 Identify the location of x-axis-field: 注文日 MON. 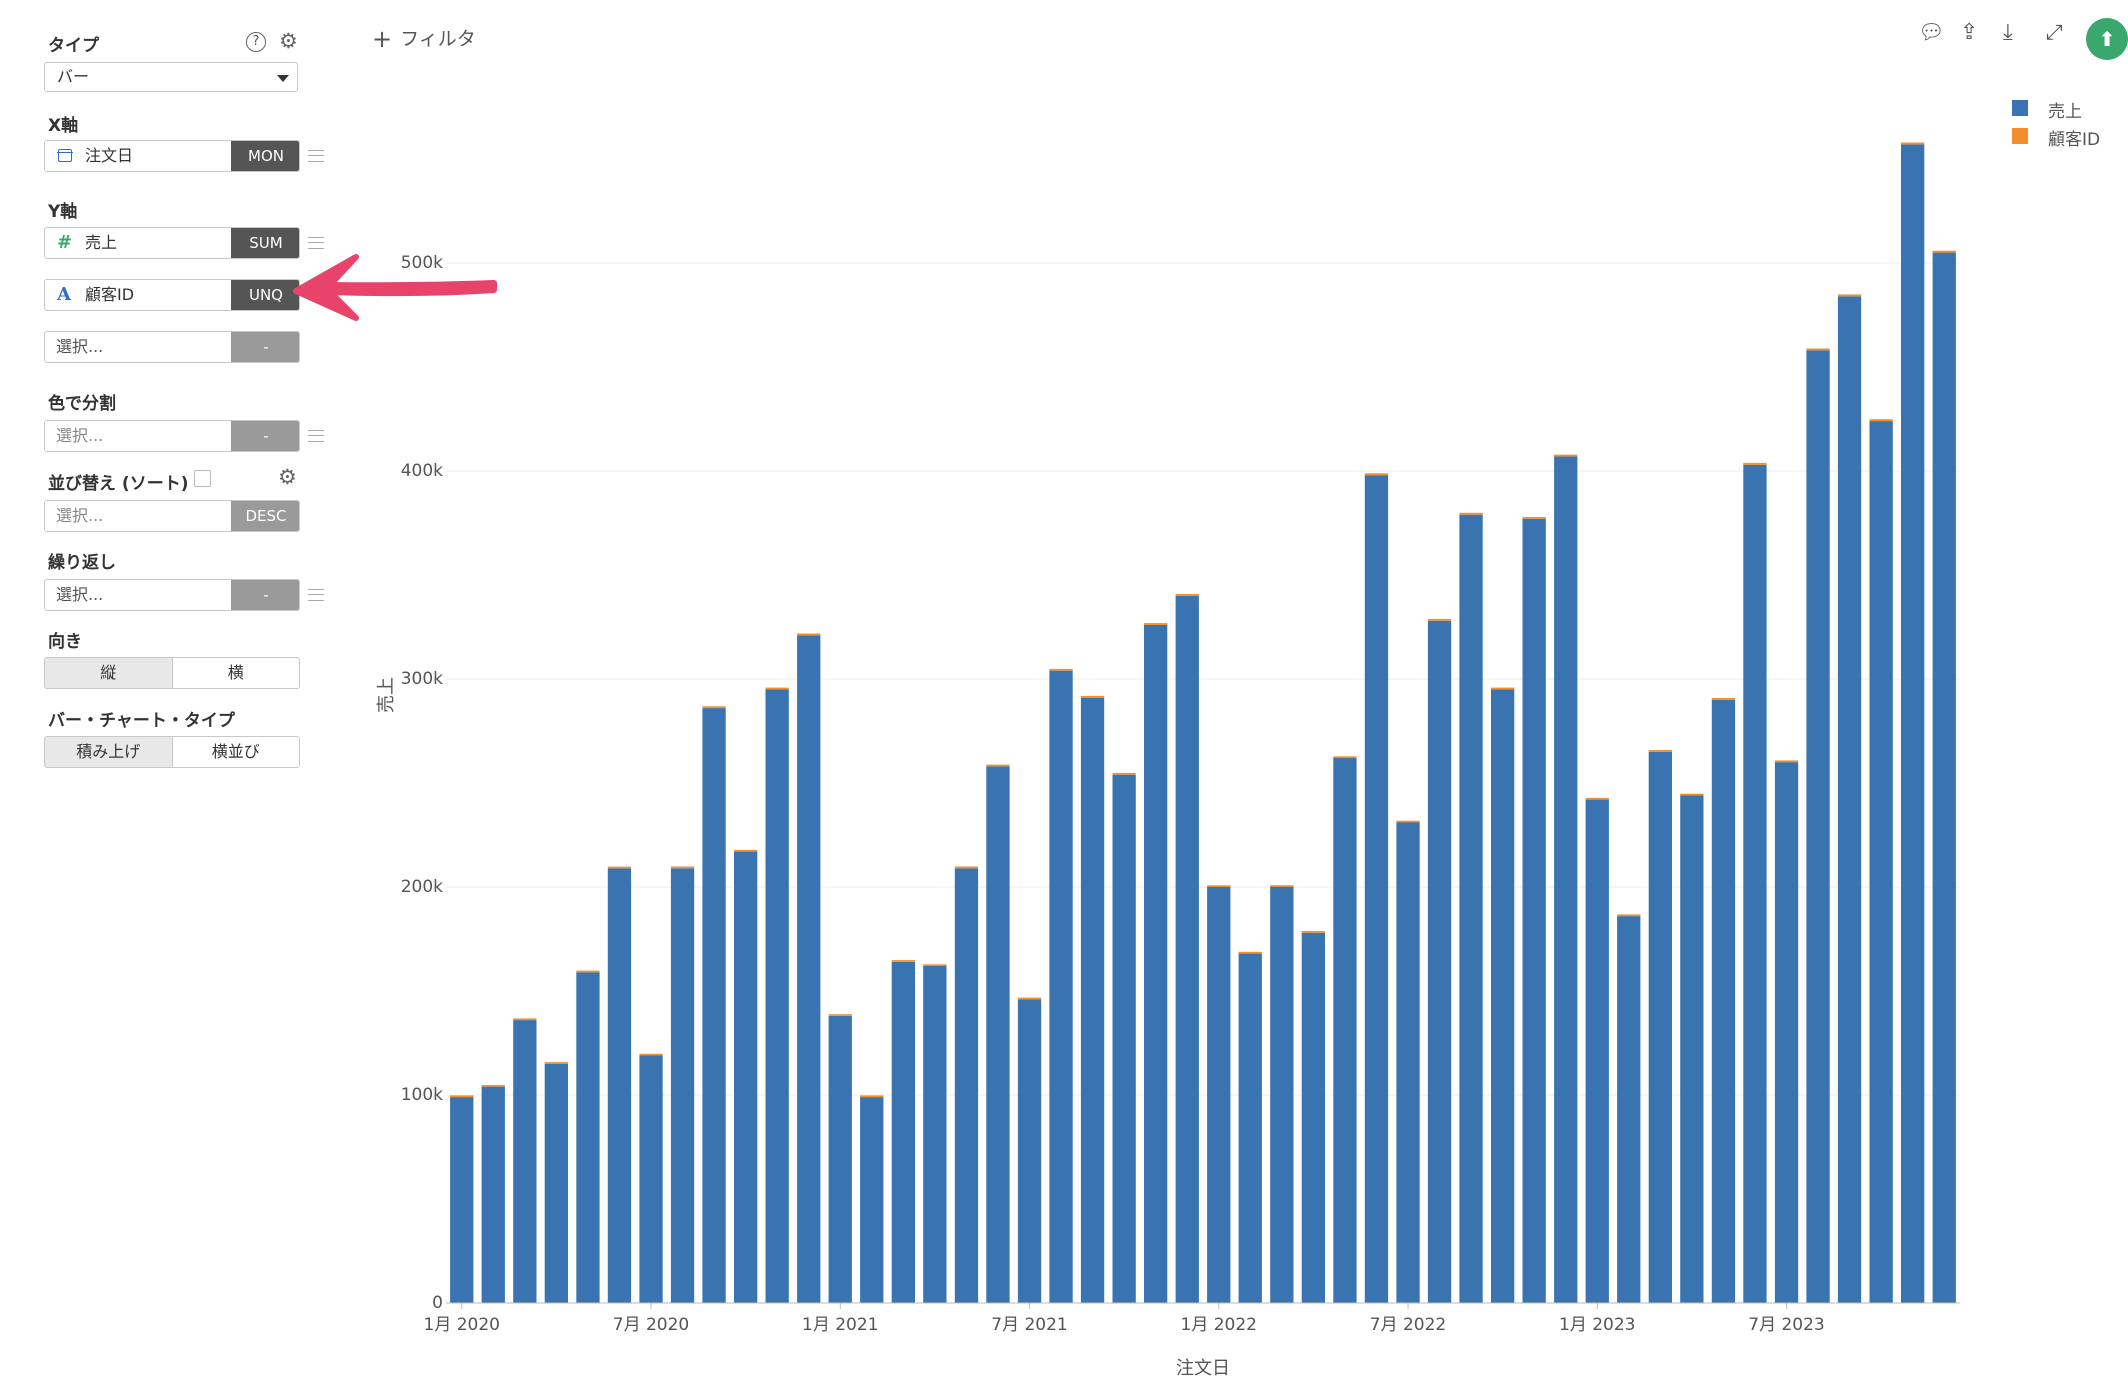
(172, 156).